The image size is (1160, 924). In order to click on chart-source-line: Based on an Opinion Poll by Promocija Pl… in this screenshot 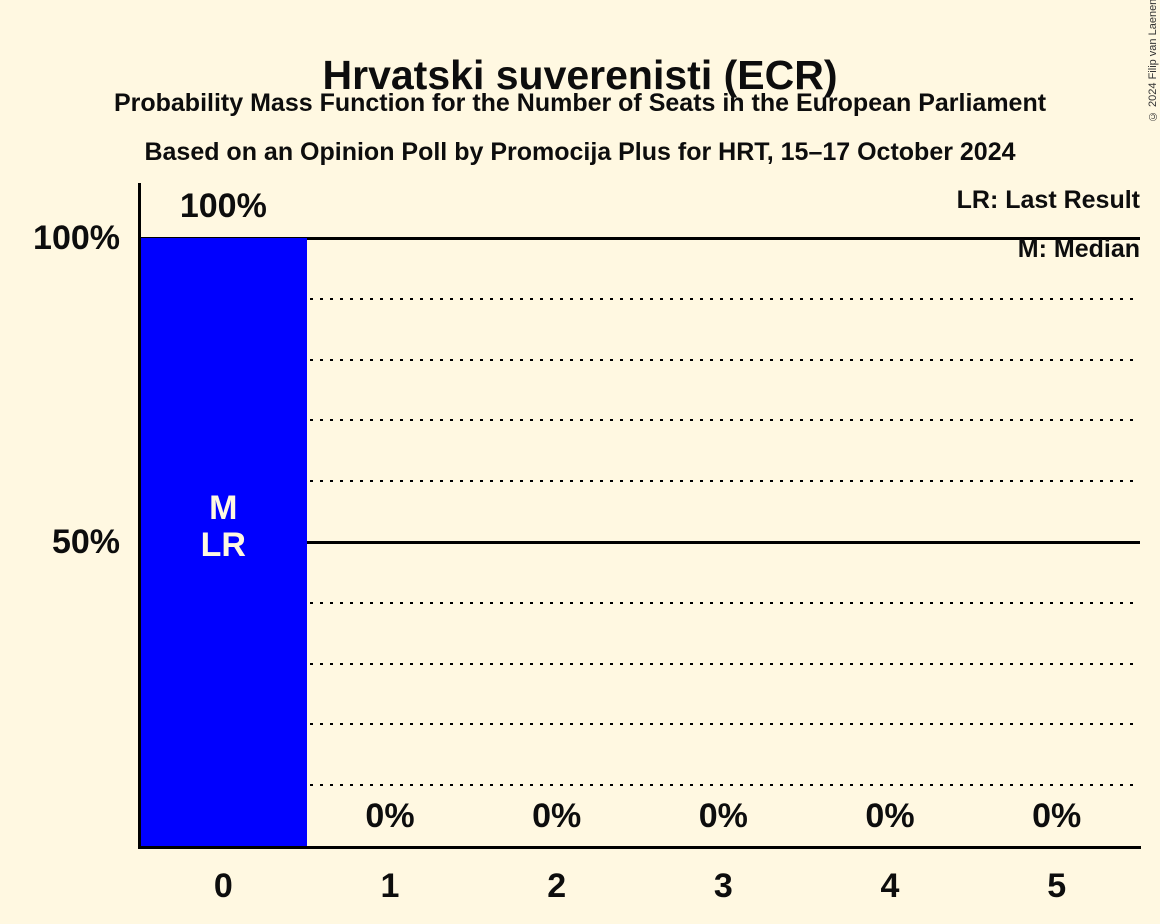, I will do `click(580, 152)`.